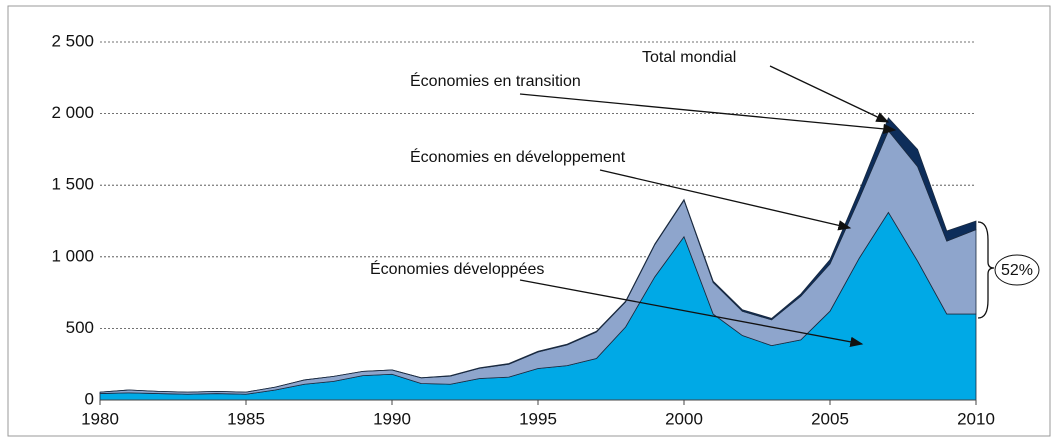 The image size is (1058, 443). What do you see at coordinates (89, 398) in the screenshot?
I see `y-tick-label: 0` at bounding box center [89, 398].